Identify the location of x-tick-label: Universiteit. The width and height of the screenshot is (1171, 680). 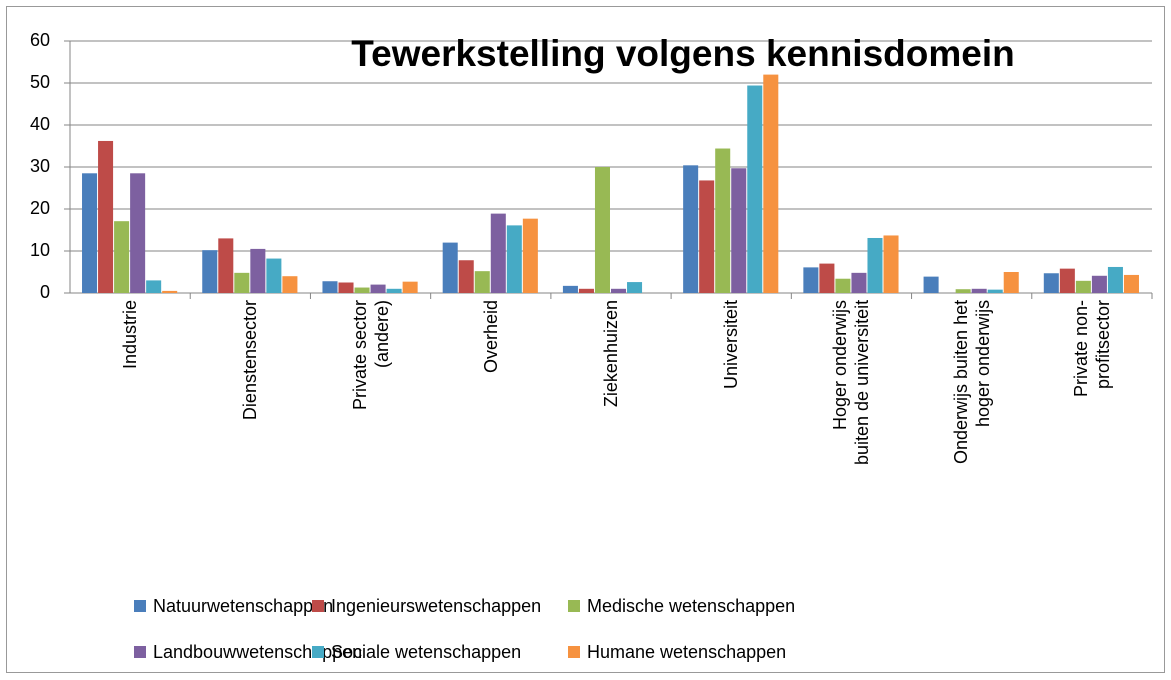
(731, 345).